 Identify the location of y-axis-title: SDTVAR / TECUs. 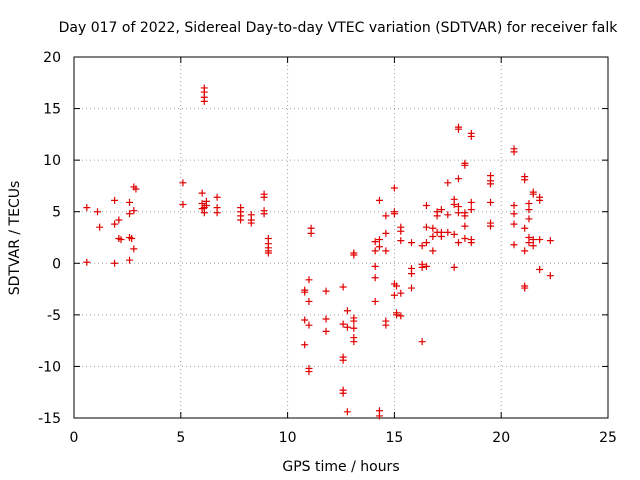
(15, 238).